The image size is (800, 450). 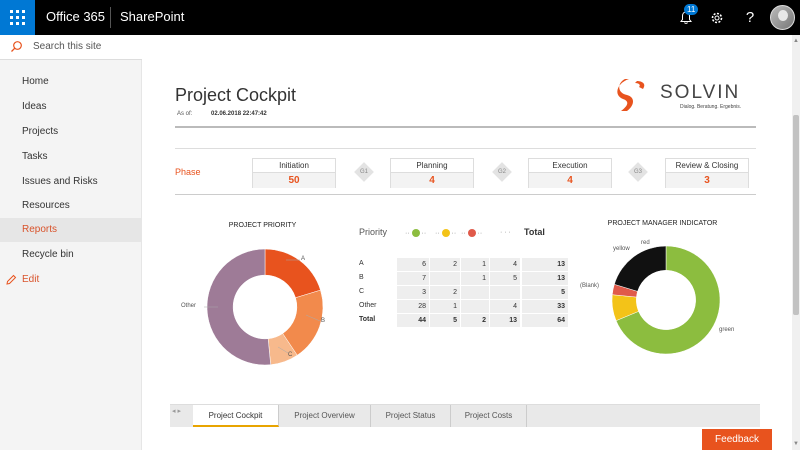 I want to click on donut-slice--blank-, so click(x=640, y=268).